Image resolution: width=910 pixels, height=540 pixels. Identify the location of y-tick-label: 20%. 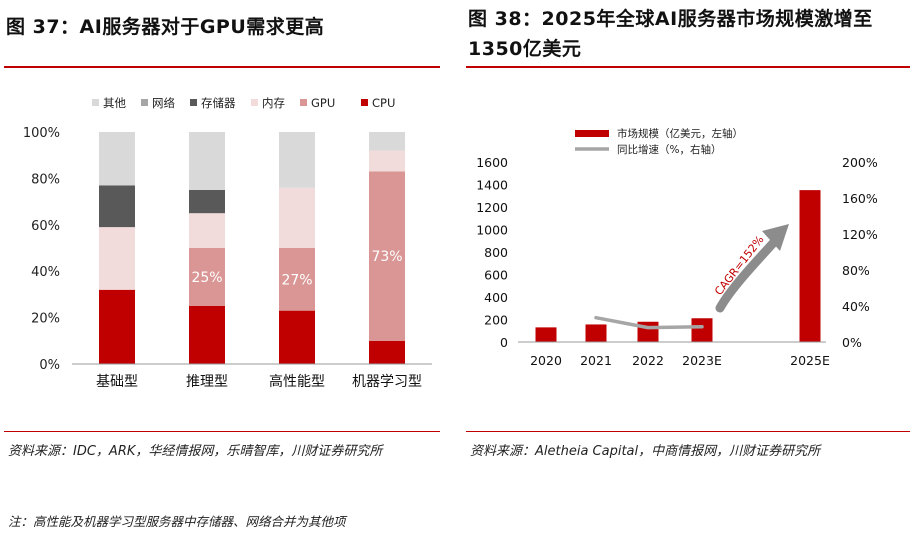
(45, 319).